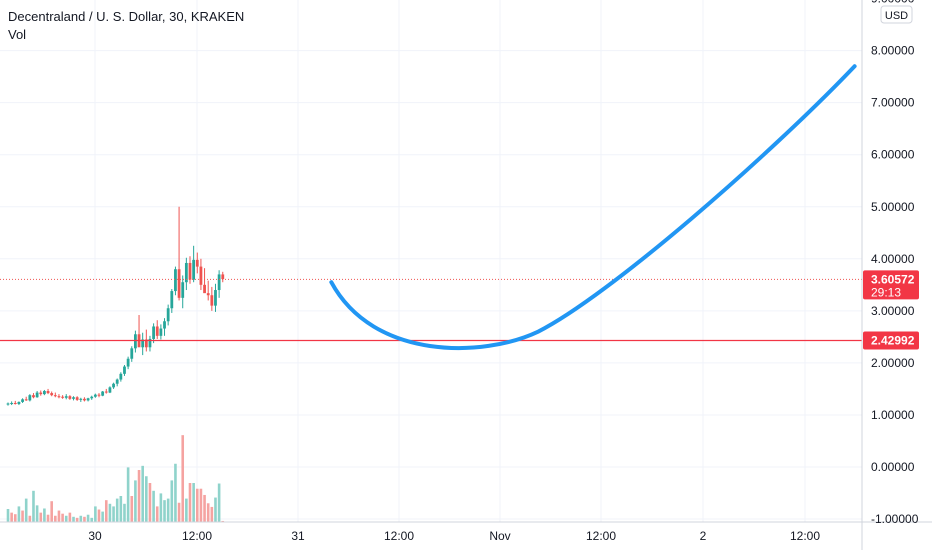 This screenshot has width=932, height=555. I want to click on symbol-title: Decentraland / U. S. Dollar, 30, KRAKEN, so click(126, 16).